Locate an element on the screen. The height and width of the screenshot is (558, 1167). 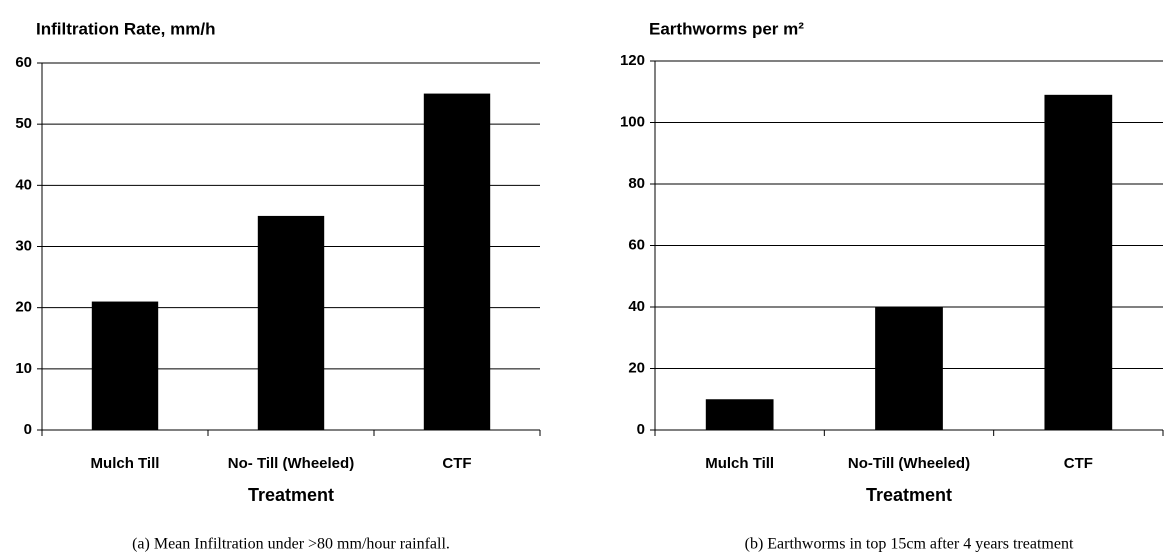
y-tick-label: 80 is located at coordinates (636, 183).